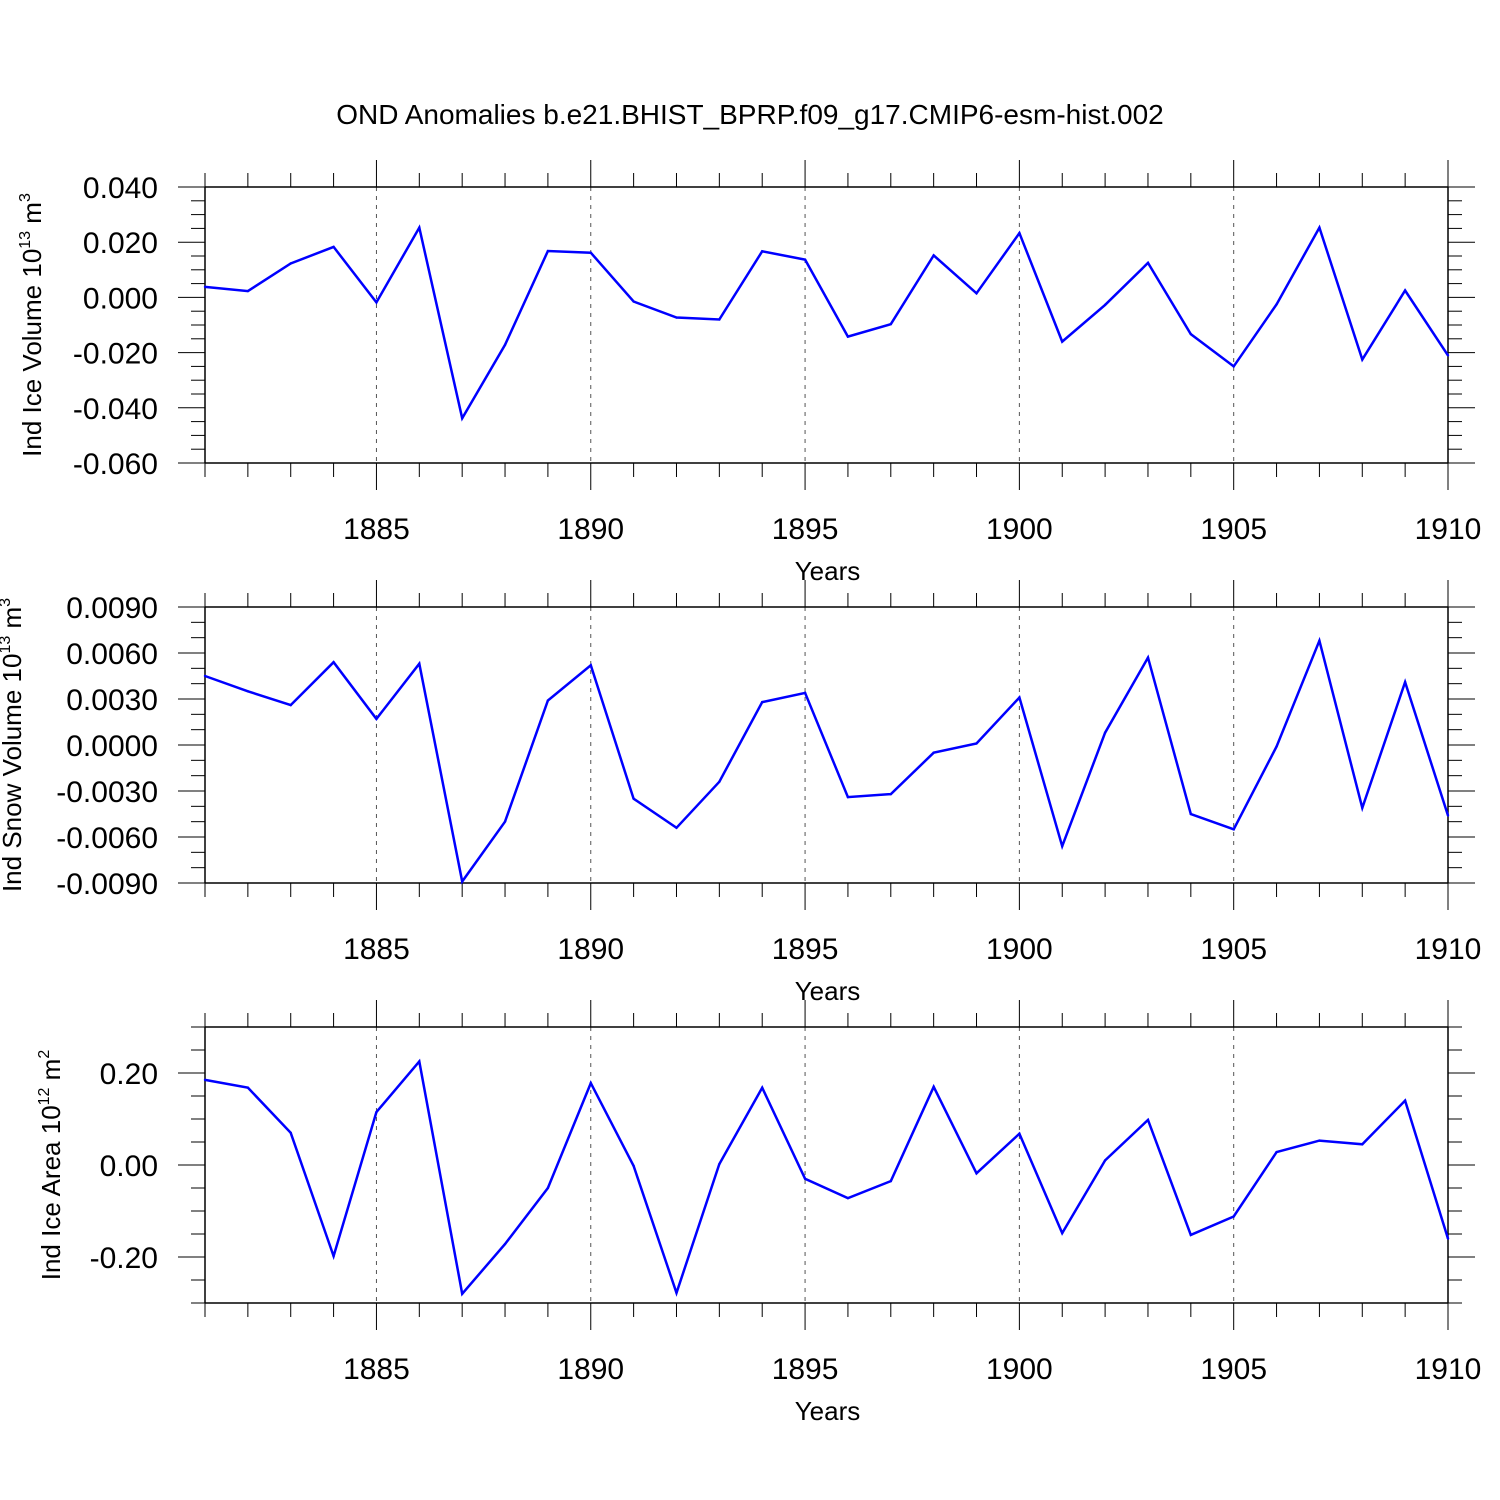 Image resolution: width=1500 pixels, height=1500 pixels. I want to click on y-tick-label: 0.0090, so click(112, 608).